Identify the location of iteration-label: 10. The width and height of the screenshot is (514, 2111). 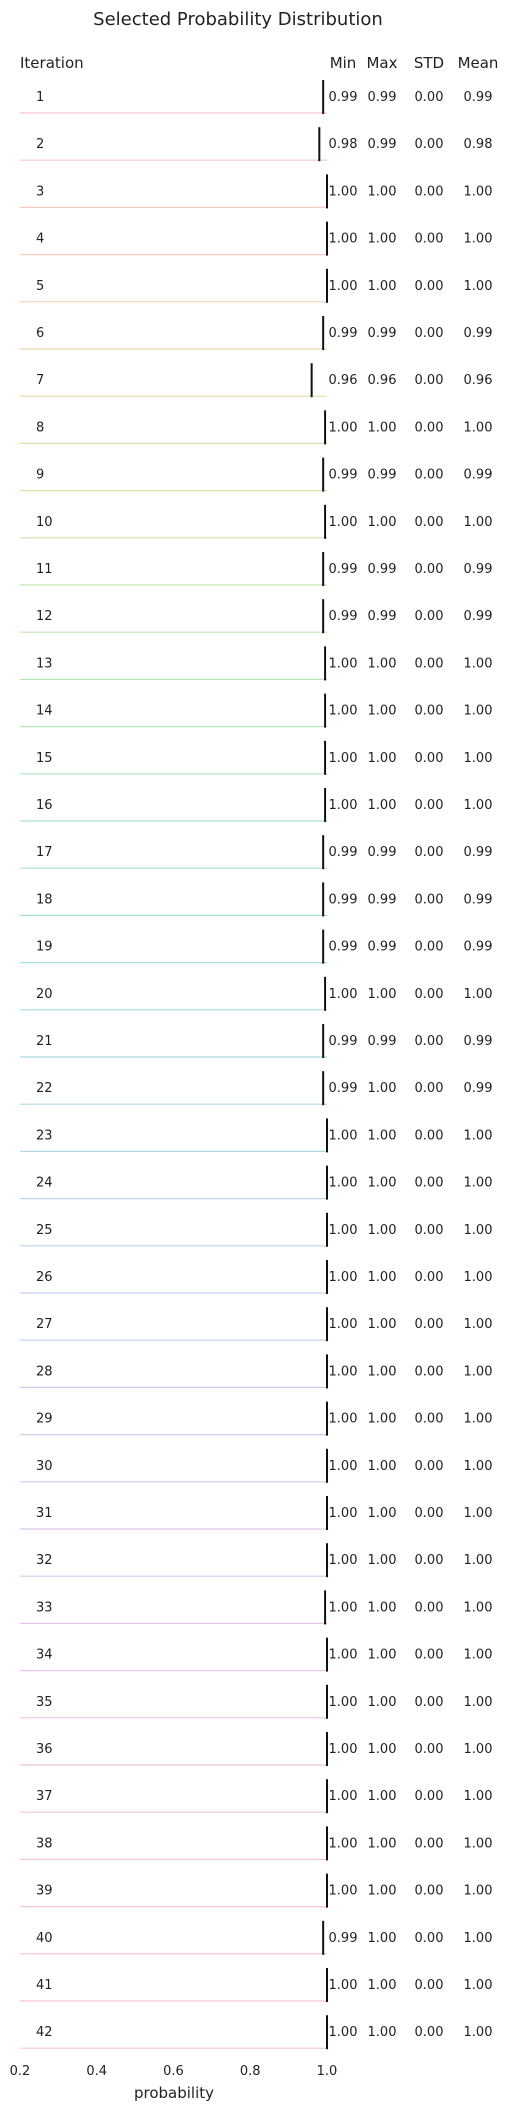
(44, 522).